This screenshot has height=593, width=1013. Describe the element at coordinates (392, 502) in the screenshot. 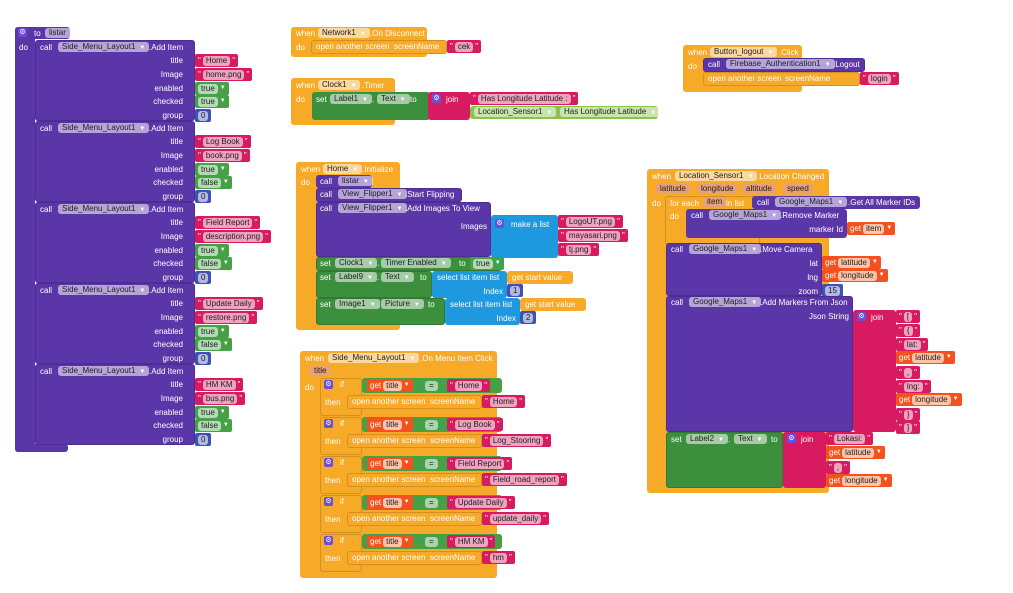

I see `variable-name: title` at that location.